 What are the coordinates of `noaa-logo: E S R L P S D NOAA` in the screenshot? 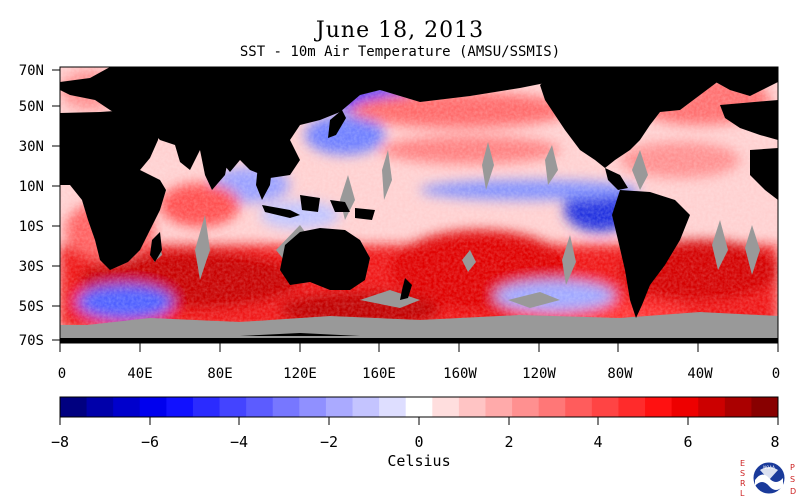 It's located at (768, 478).